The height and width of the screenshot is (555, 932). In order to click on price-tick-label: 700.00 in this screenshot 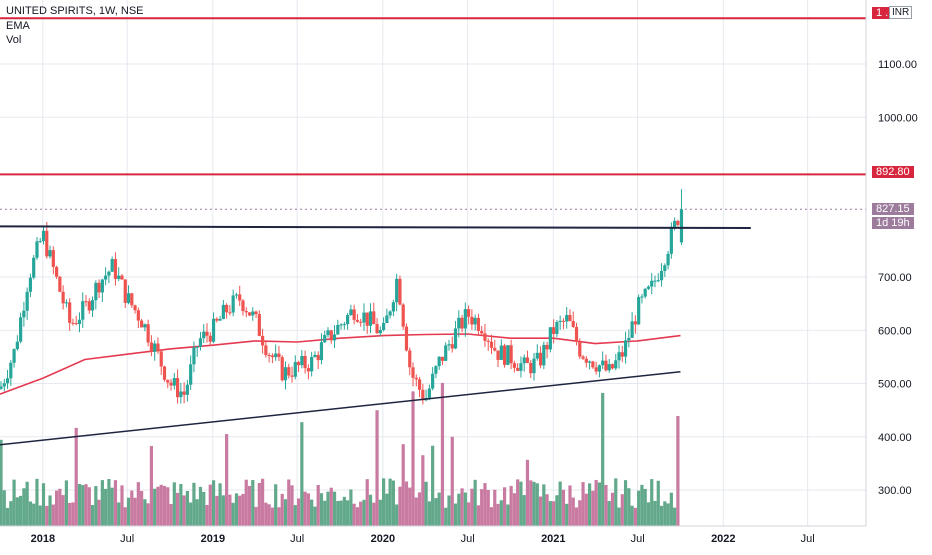, I will do `click(895, 278)`.